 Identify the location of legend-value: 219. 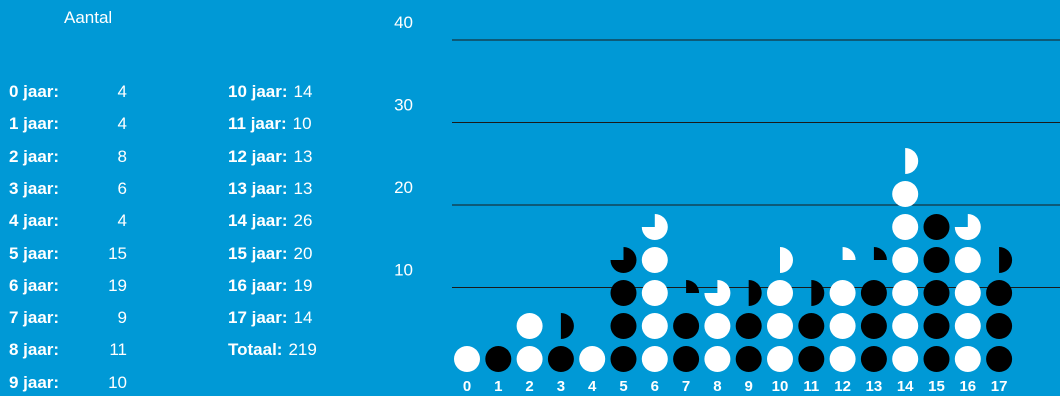
(302, 350).